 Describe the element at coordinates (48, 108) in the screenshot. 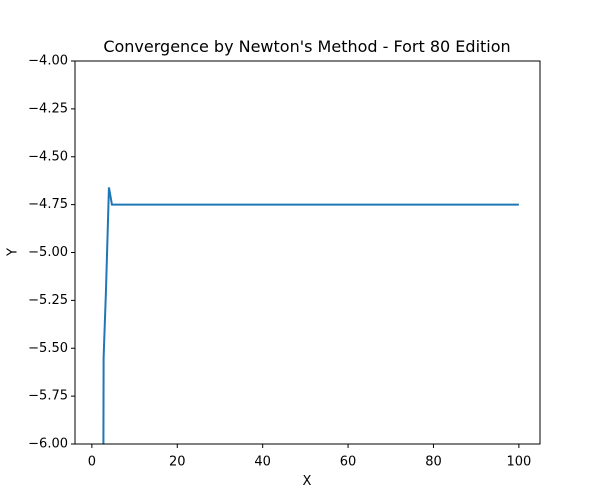

I see `y-tick-label: −4.25` at that location.